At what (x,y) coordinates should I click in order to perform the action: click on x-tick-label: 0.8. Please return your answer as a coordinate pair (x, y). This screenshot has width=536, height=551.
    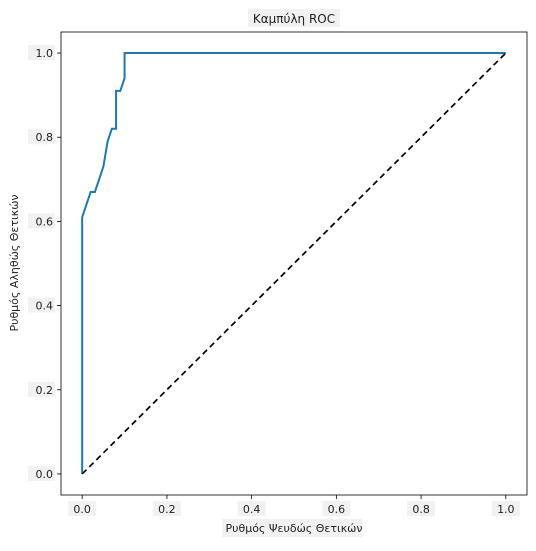
    Looking at the image, I should click on (421, 509).